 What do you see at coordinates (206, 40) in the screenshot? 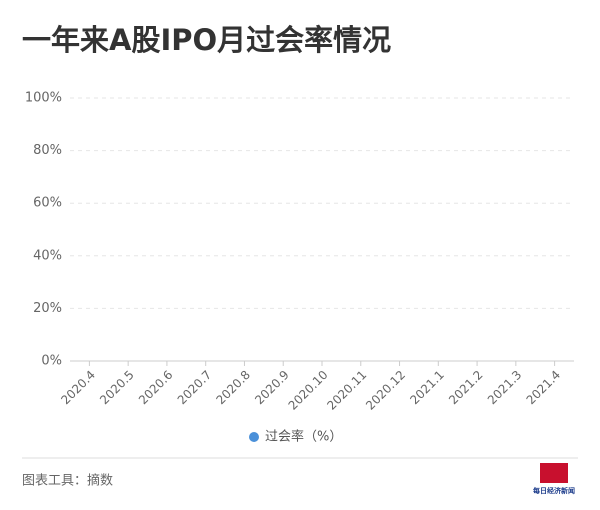
I see `chart-title: 一年来A股IPO月过会率情况` at bounding box center [206, 40].